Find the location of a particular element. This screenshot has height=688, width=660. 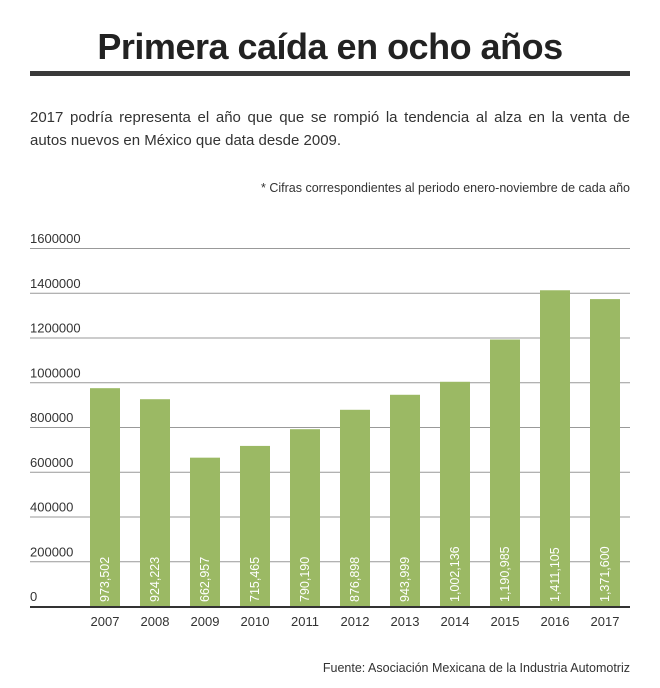

data-label: 715,465 is located at coordinates (255, 579).